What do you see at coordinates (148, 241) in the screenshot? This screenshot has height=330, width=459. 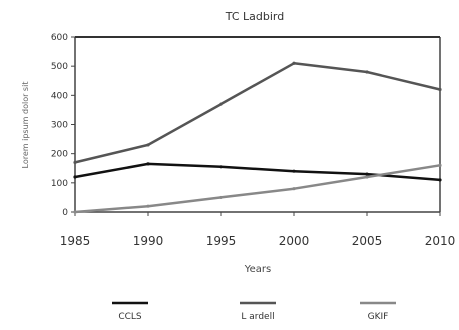 I see `x-tick-label: 1990` at bounding box center [148, 241].